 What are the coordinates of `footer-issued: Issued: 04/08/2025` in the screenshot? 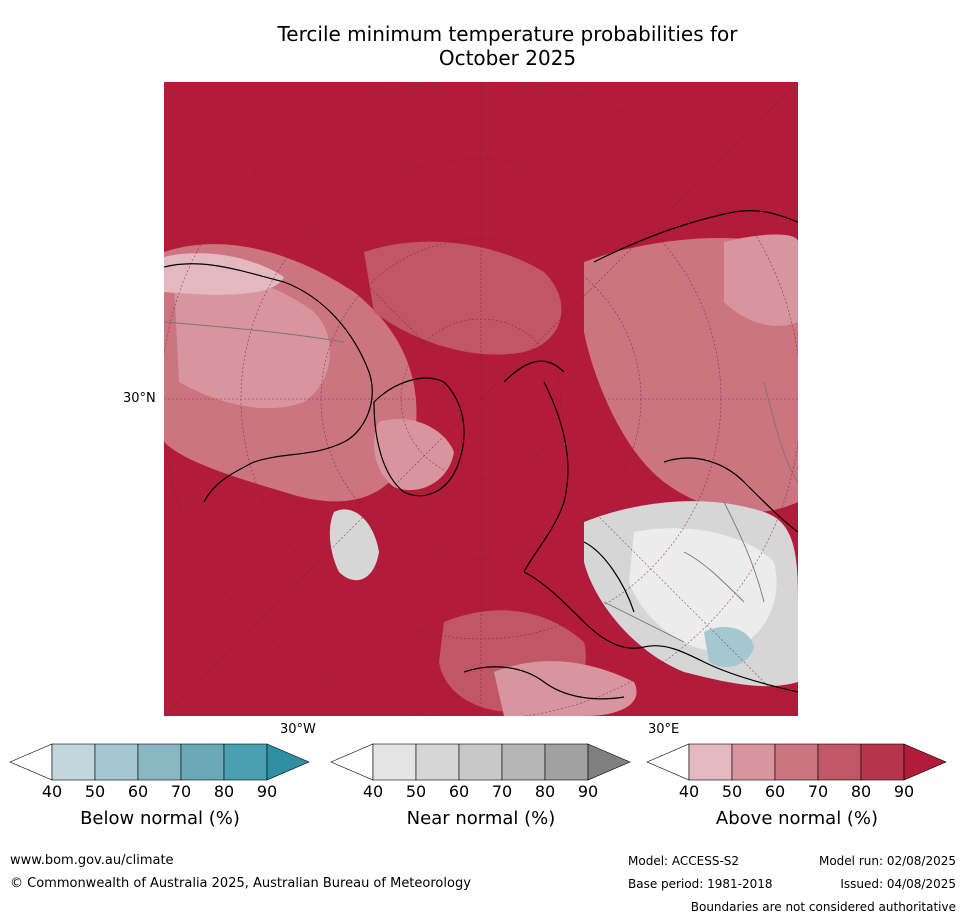 It's located at (898, 884).